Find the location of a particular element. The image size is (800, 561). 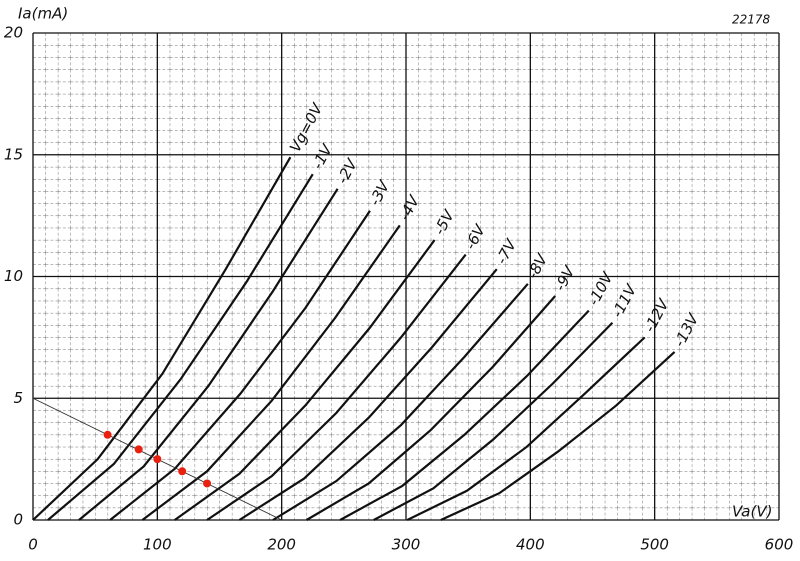

y-tick-label: 0 is located at coordinates (18, 520).